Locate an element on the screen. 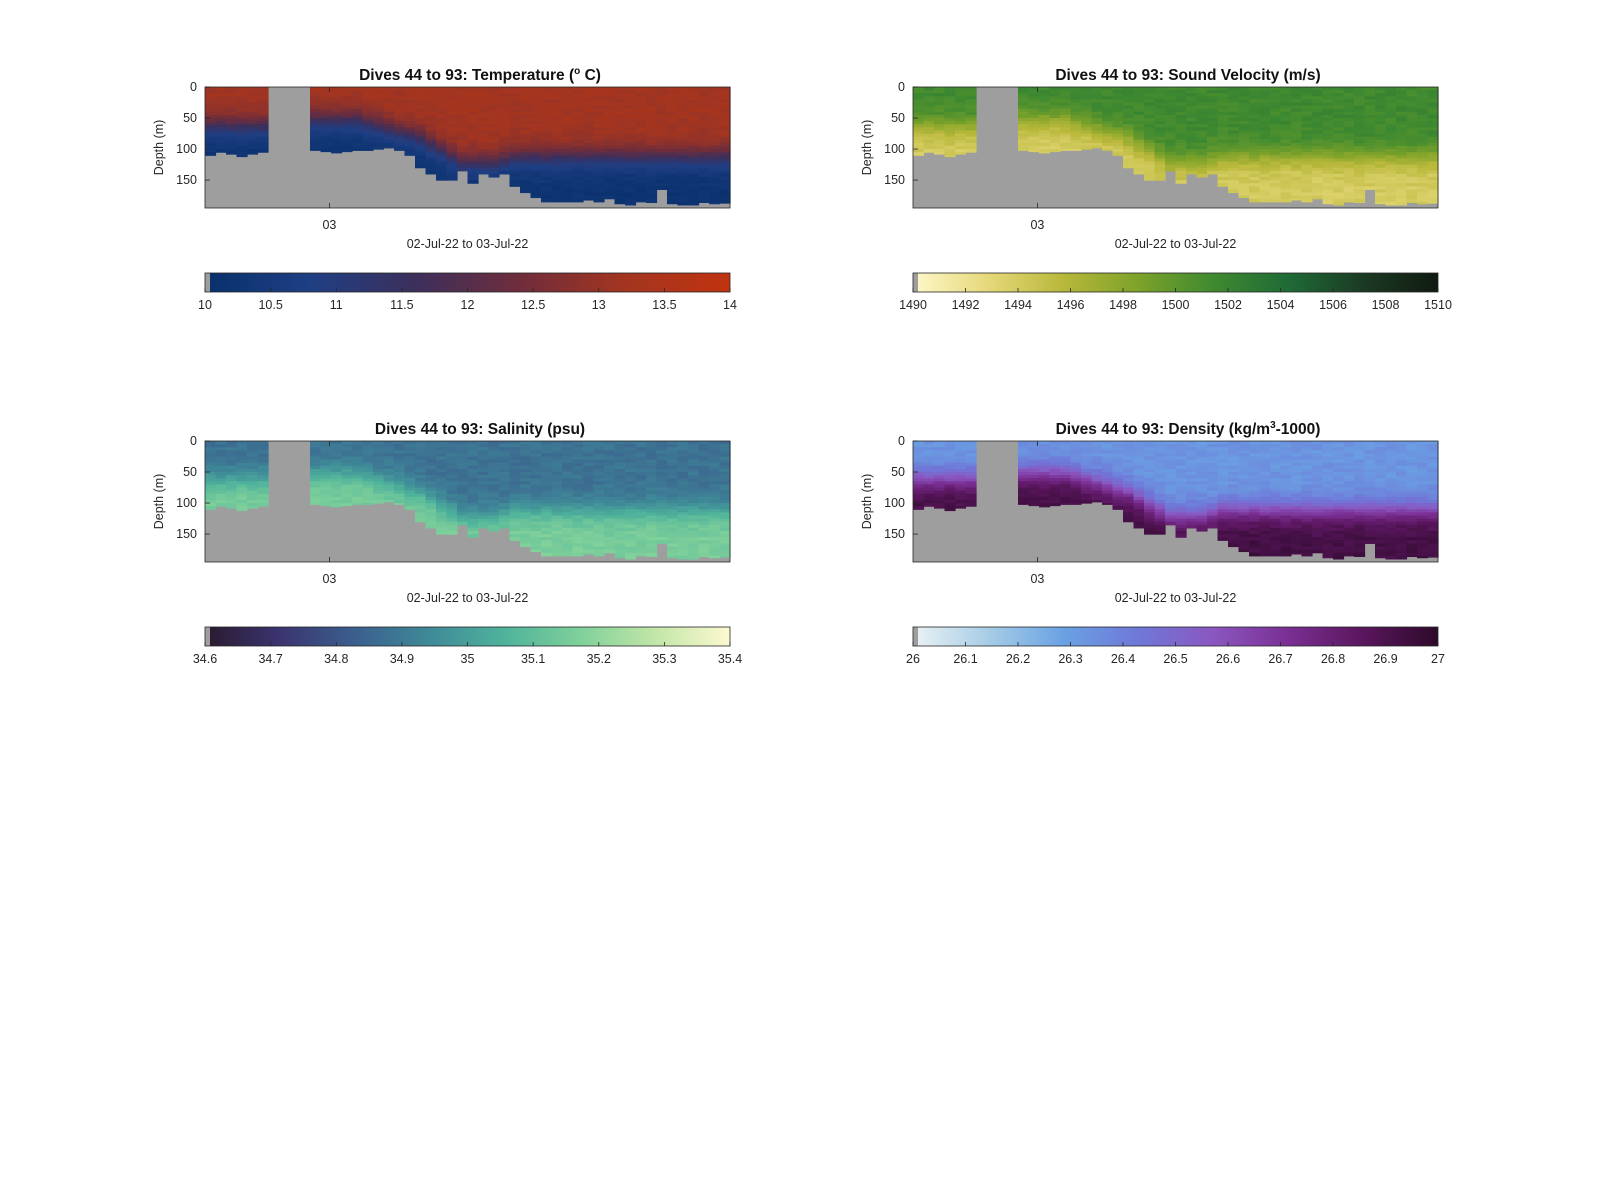 The width and height of the screenshot is (1600, 1179). colorbar-tick-label: 1510 is located at coordinates (1438, 305).